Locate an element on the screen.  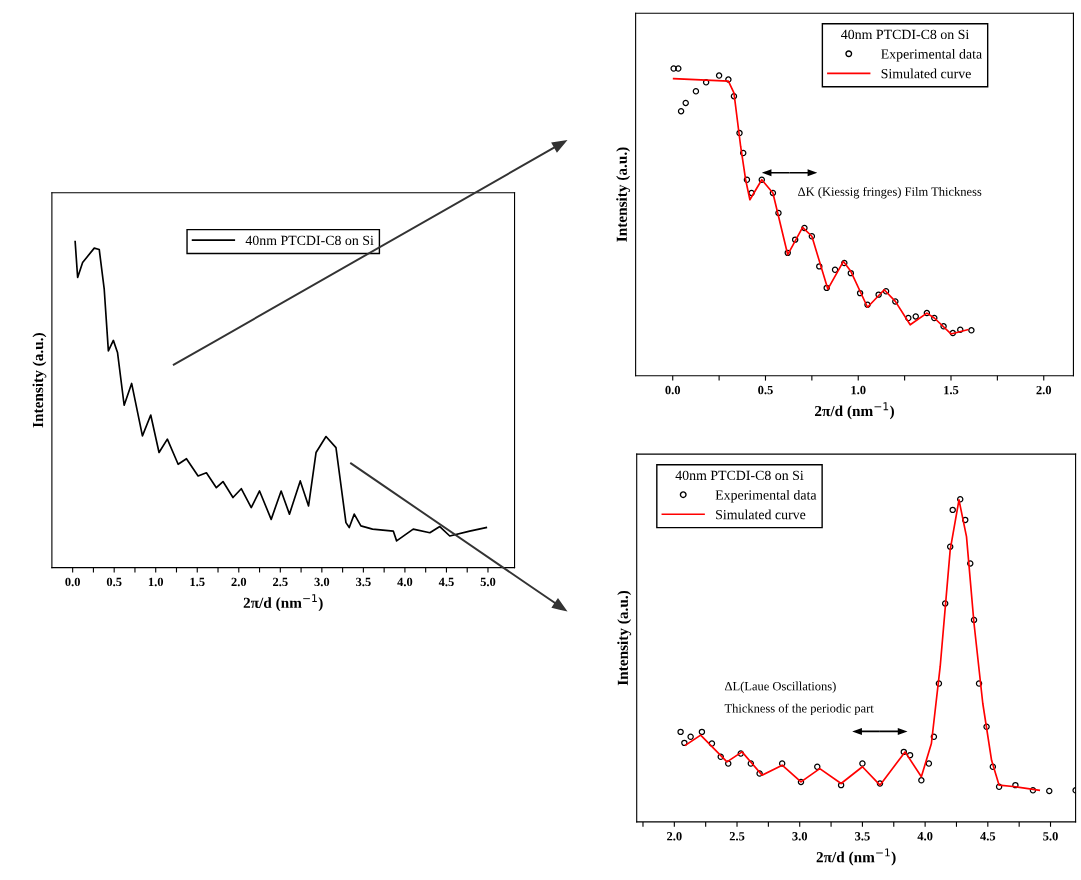
annotation: ΔK (Kiessig fringes) Film Thickness is located at coordinates (890, 192).